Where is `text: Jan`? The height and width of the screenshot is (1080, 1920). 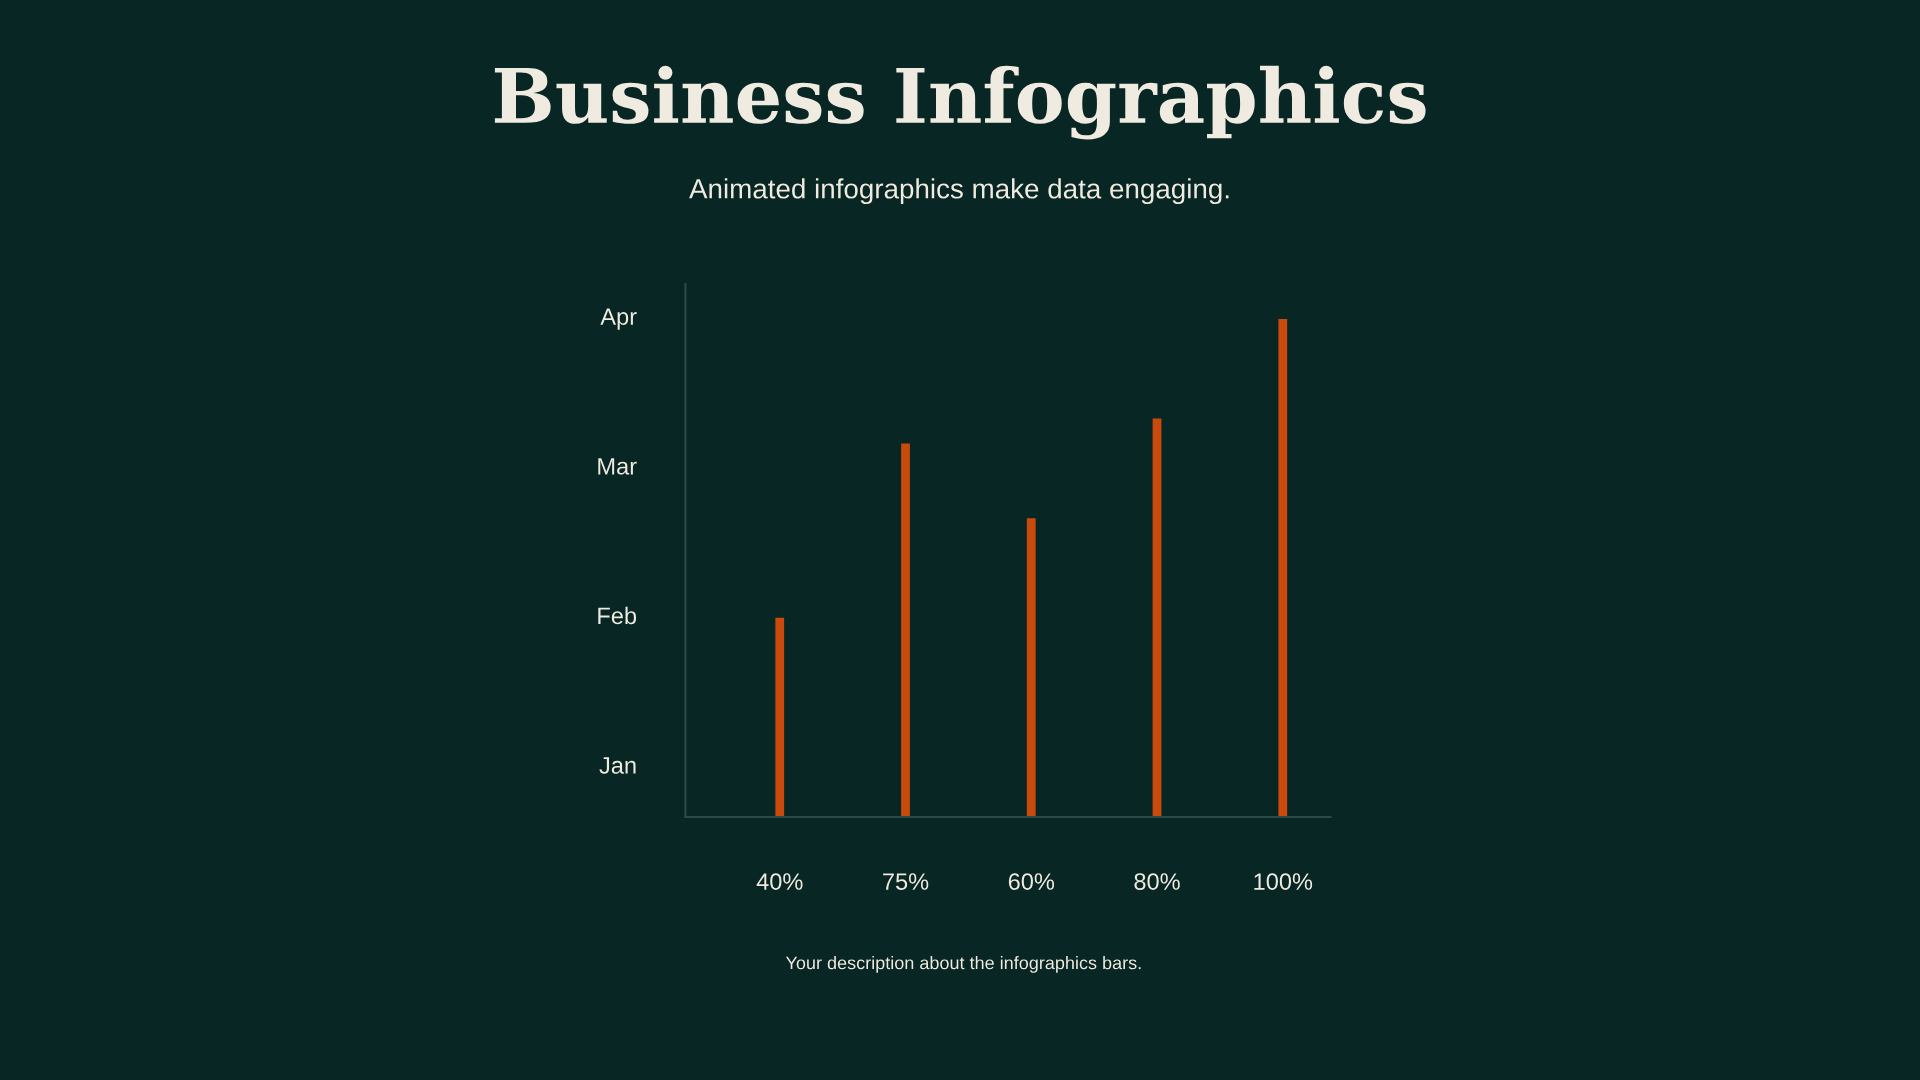
text: Jan is located at coordinates (617, 765).